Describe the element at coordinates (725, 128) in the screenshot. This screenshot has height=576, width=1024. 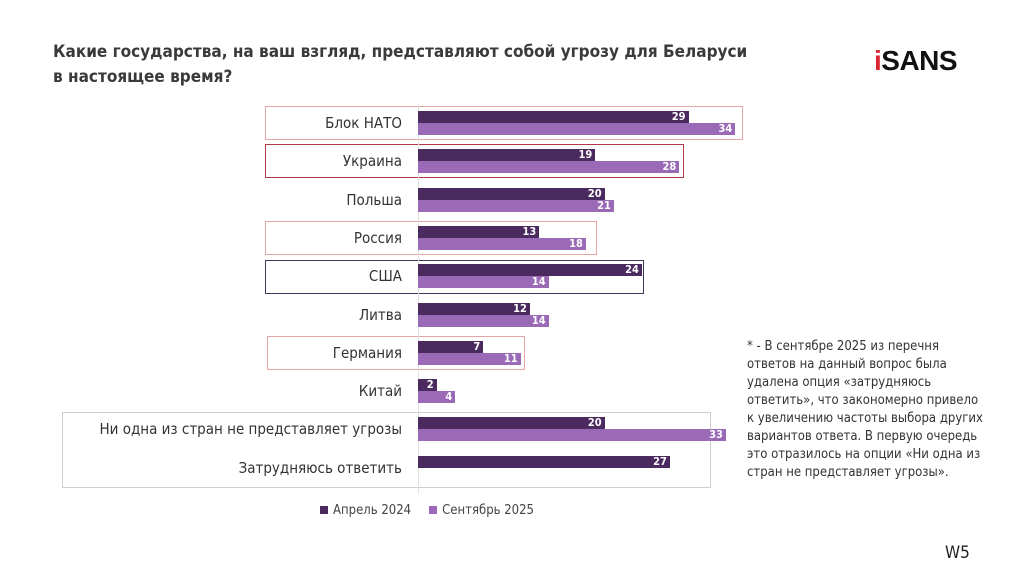
I see `data-label: 34` at that location.